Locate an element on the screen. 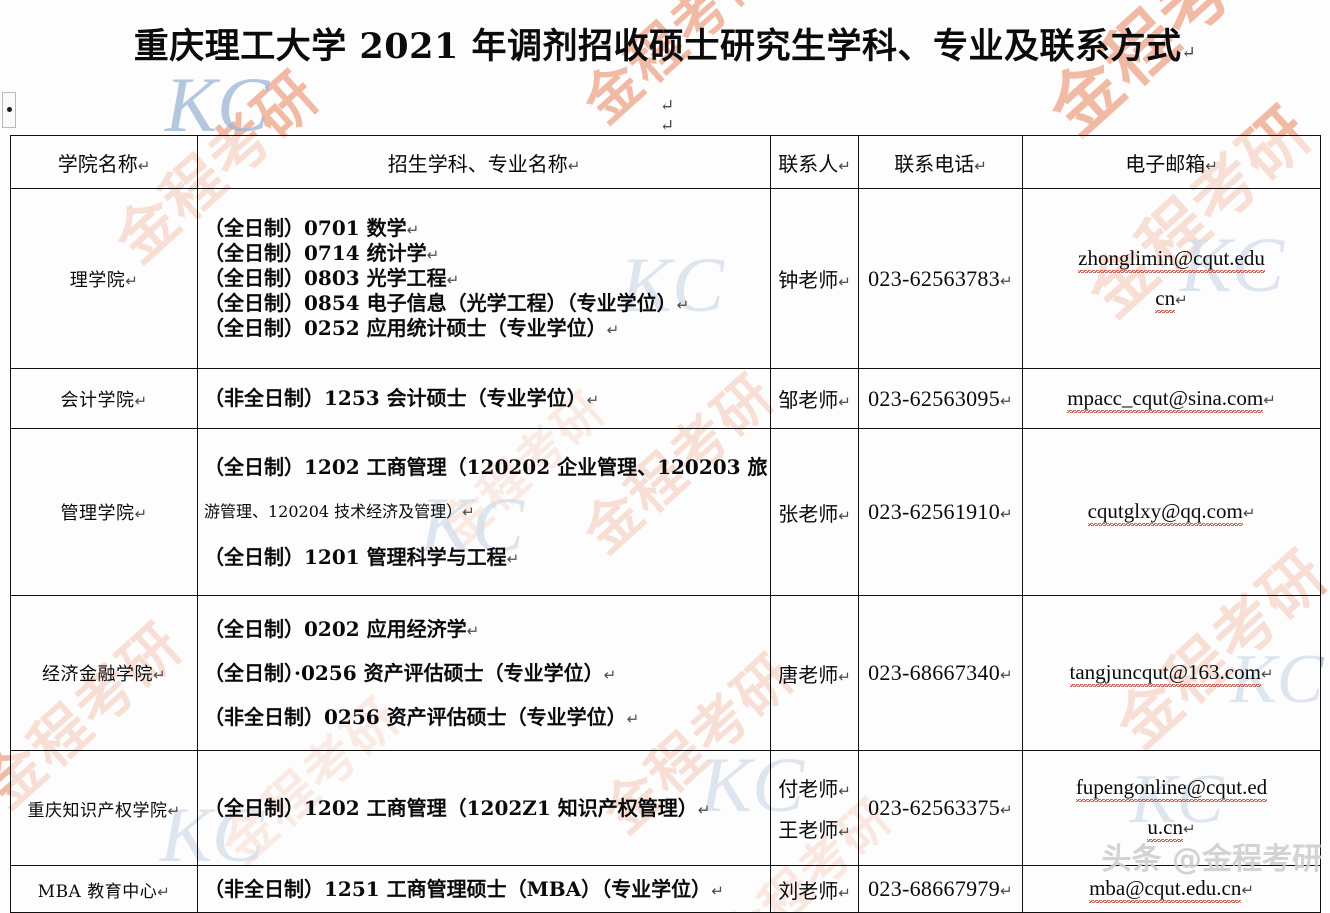  column-header-major: 招生学科、专业名称↵ is located at coordinates (484, 162).